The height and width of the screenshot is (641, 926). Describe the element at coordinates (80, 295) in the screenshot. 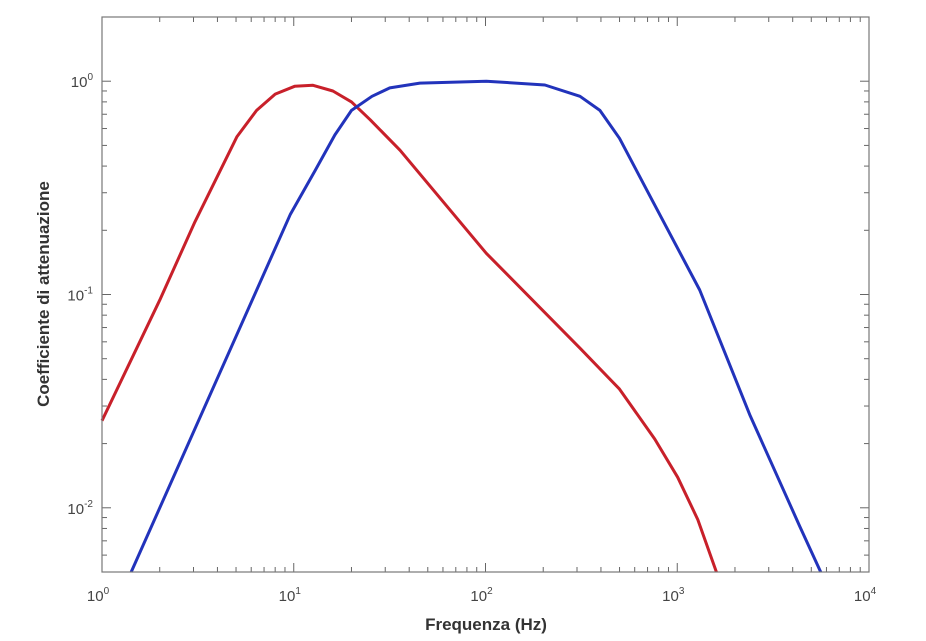

I see `y-tick-label: 10⁻¹` at that location.